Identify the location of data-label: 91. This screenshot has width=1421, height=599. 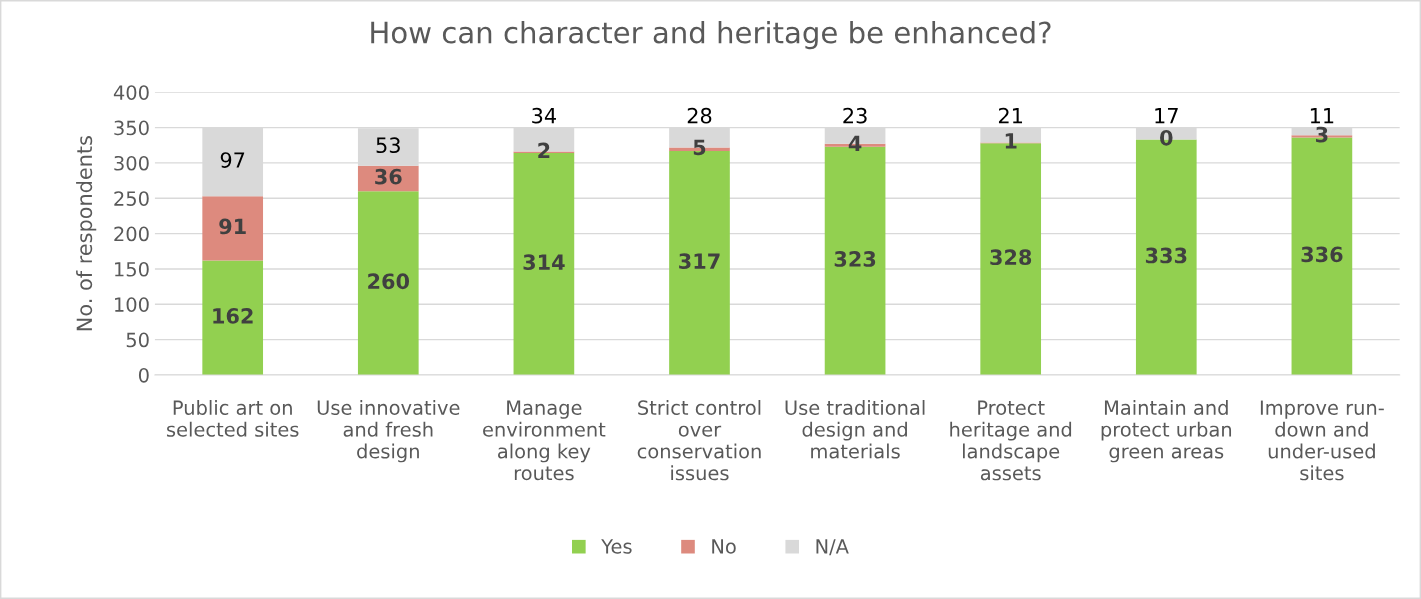
(232, 226).